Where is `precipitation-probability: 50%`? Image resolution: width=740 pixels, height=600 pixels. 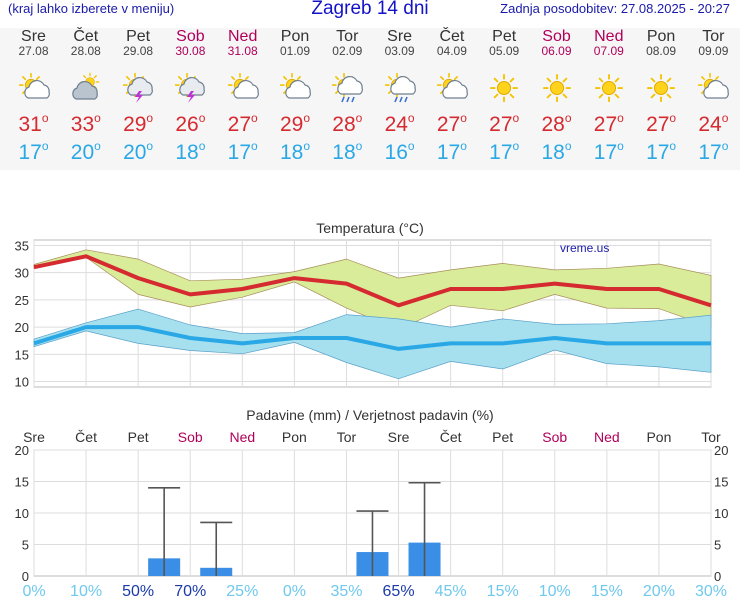 precipitation-probability: 50% is located at coordinates (138, 591).